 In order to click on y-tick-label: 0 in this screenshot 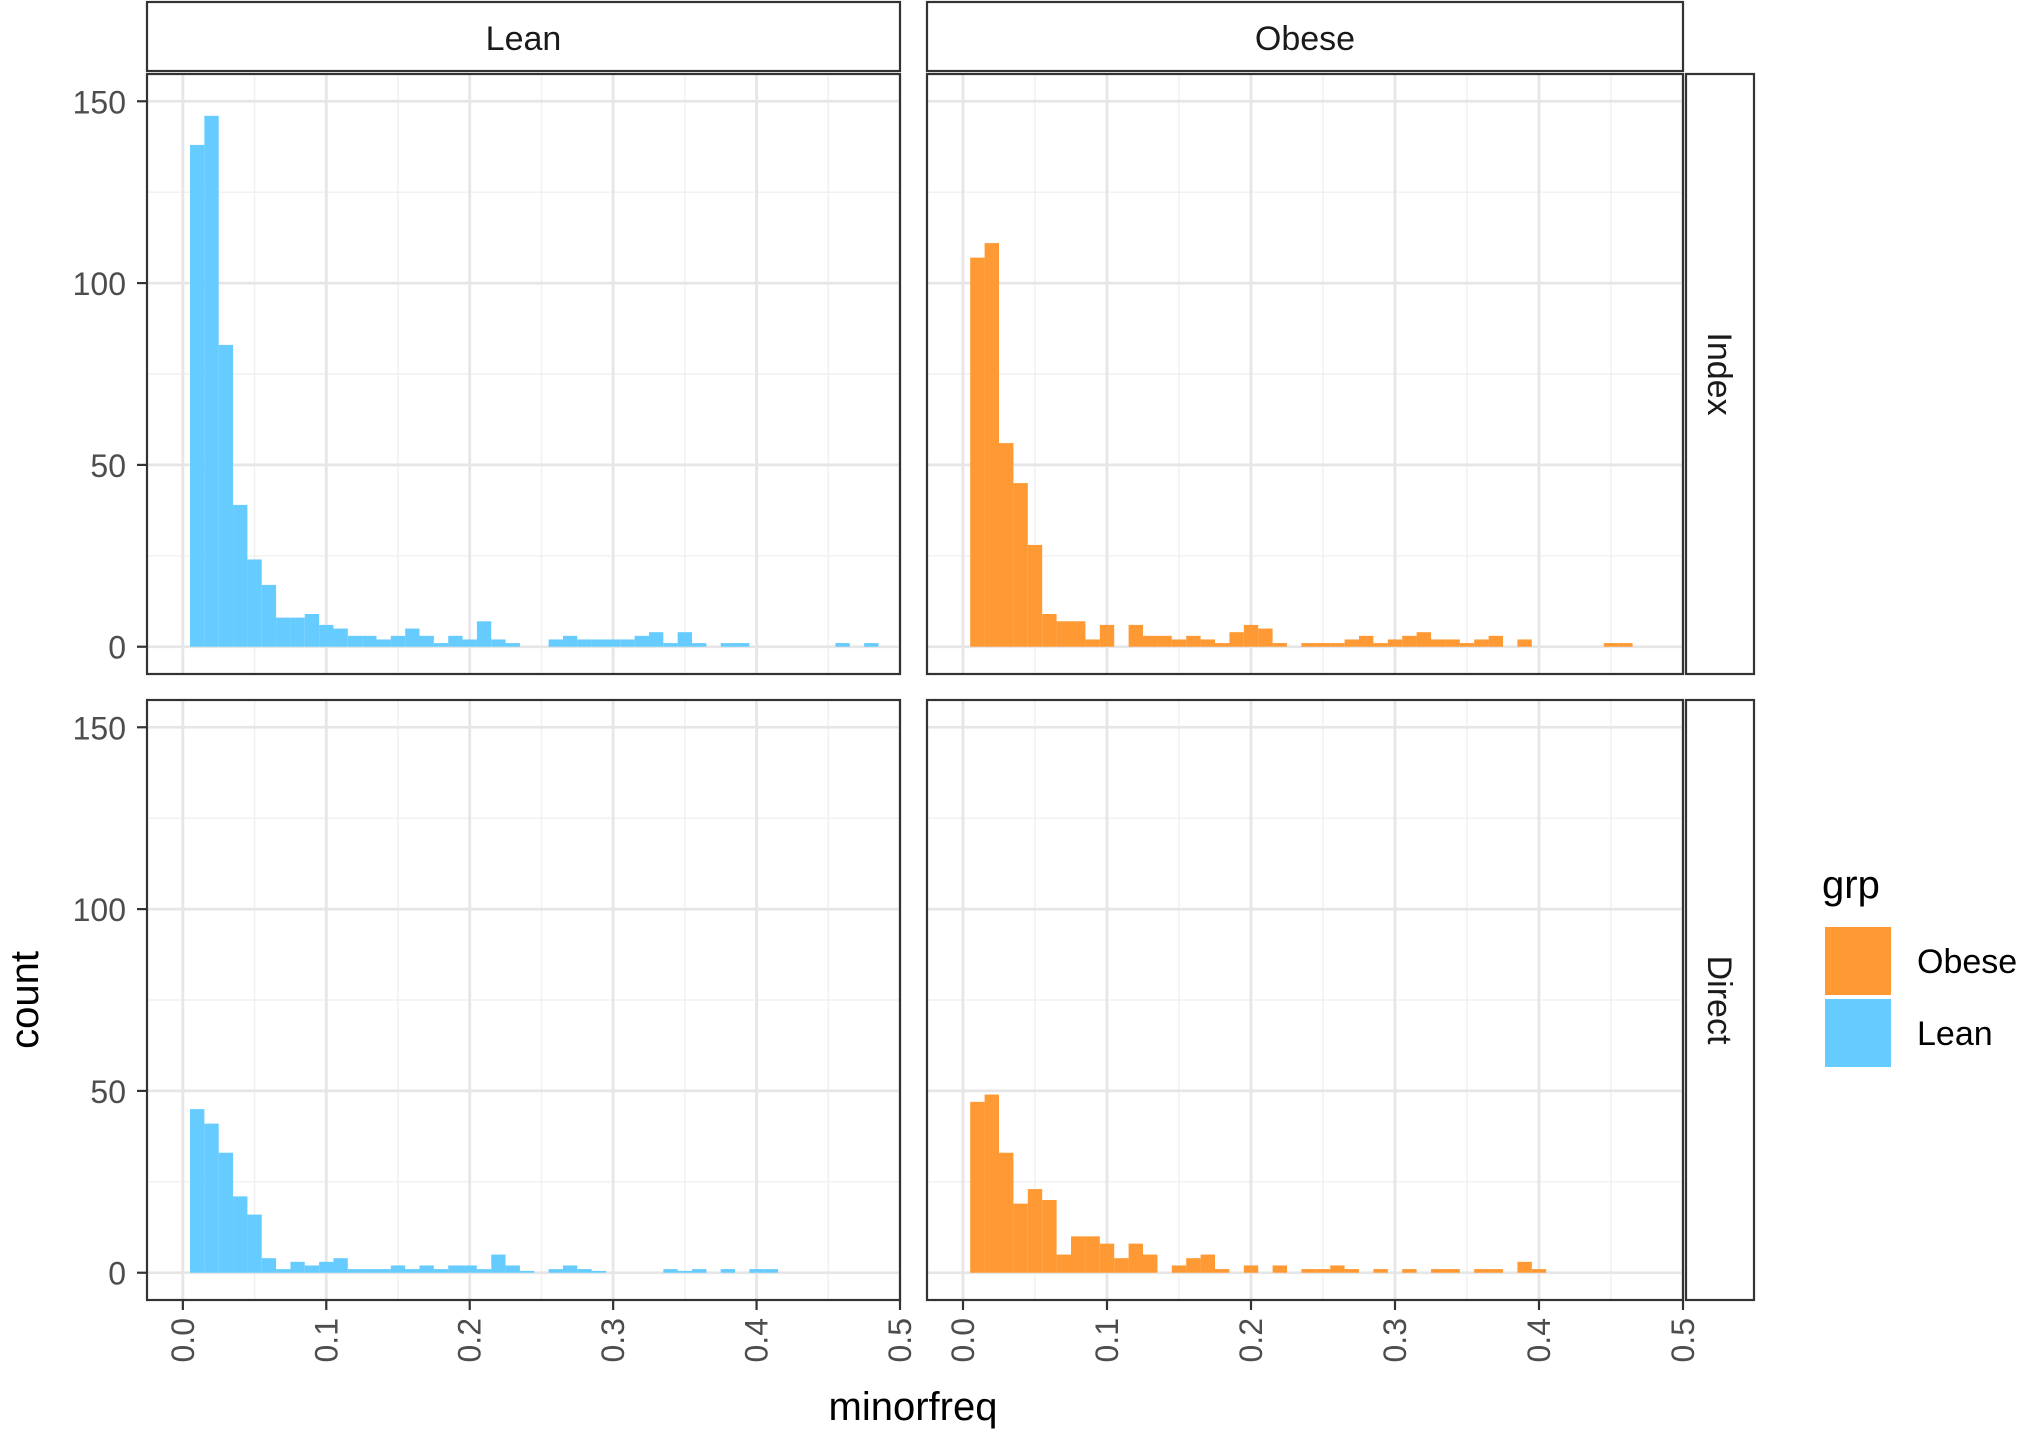, I will do `click(117, 648)`.